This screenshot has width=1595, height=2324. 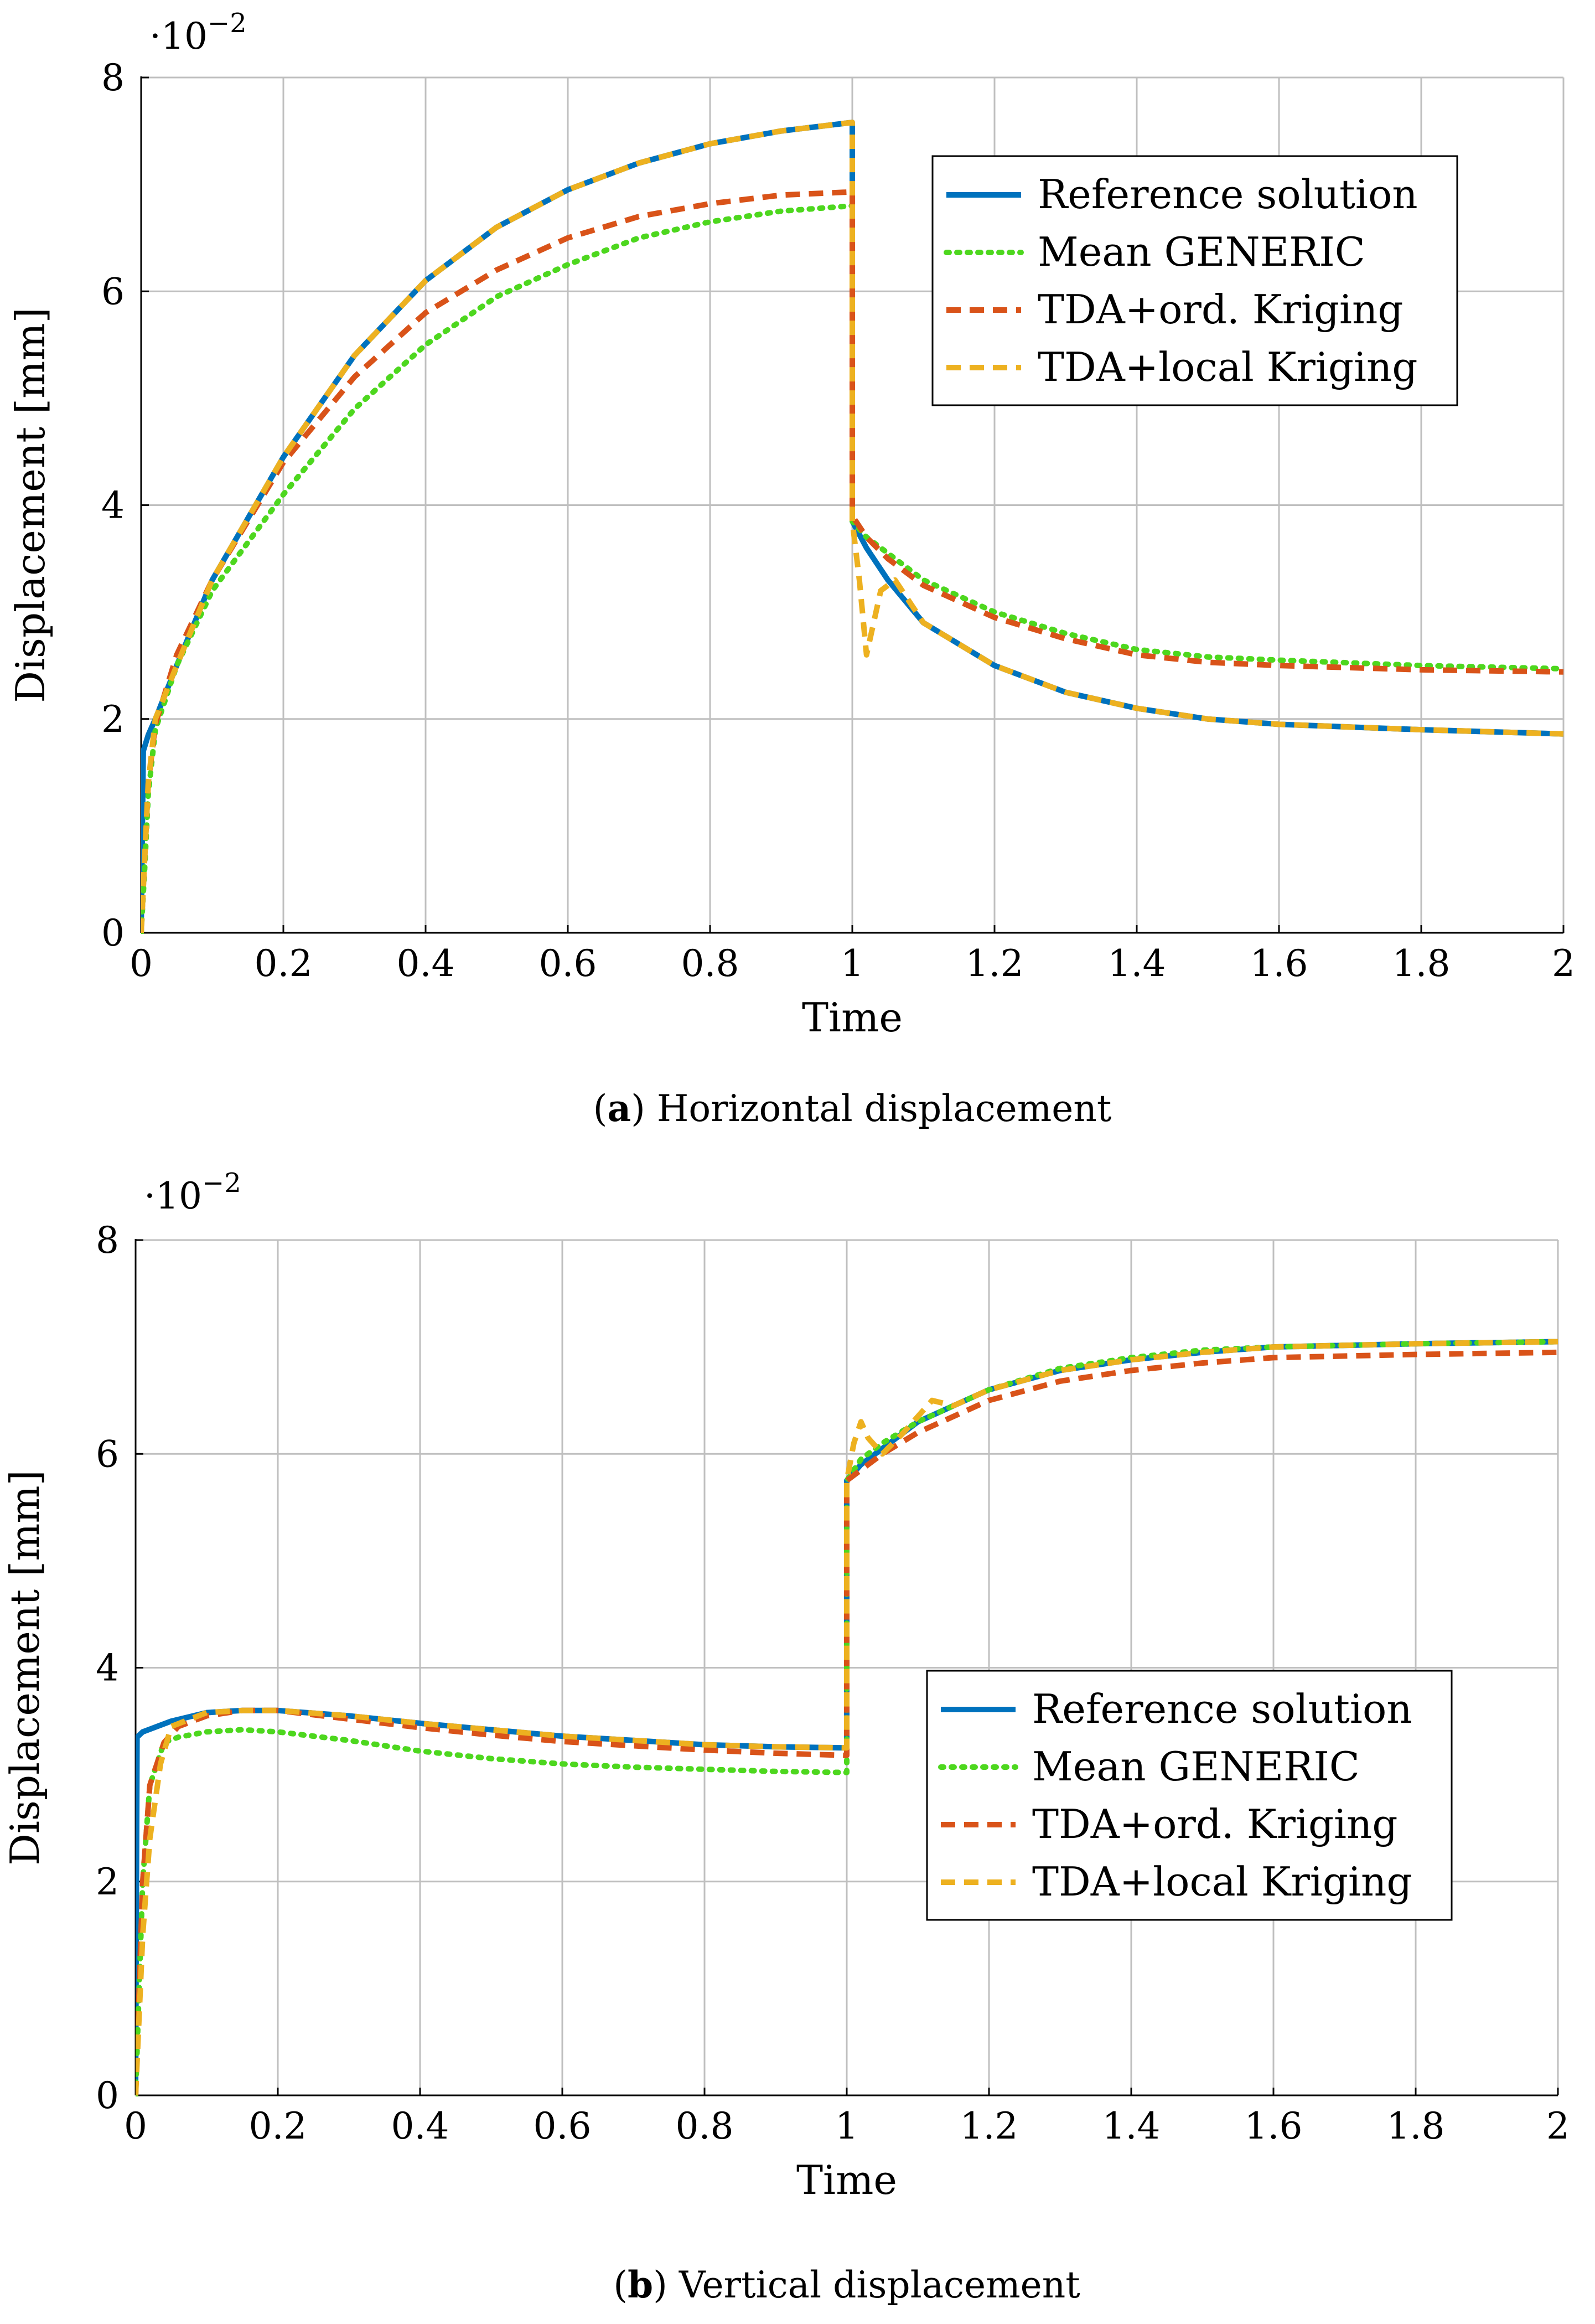 What do you see at coordinates (852, 1108) in the screenshot?
I see `caption-a: (a) Horizontal displacement` at bounding box center [852, 1108].